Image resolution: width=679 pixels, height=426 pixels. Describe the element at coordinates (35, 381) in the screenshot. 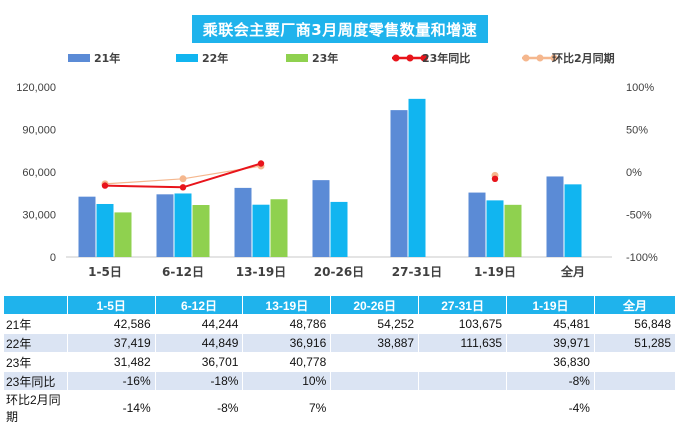

I see `table-row-label: 23年同比` at that location.